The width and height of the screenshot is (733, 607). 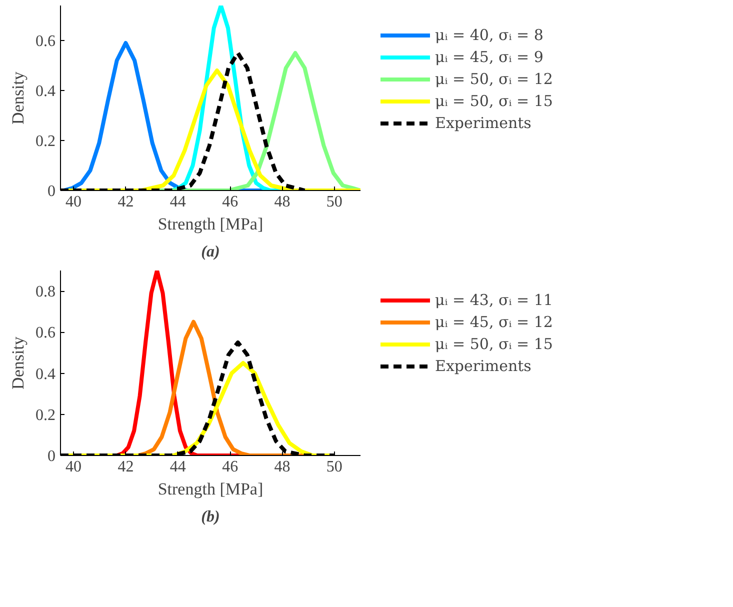 What do you see at coordinates (46, 292) in the screenshot?
I see `y-tick-label: 0.8` at bounding box center [46, 292].